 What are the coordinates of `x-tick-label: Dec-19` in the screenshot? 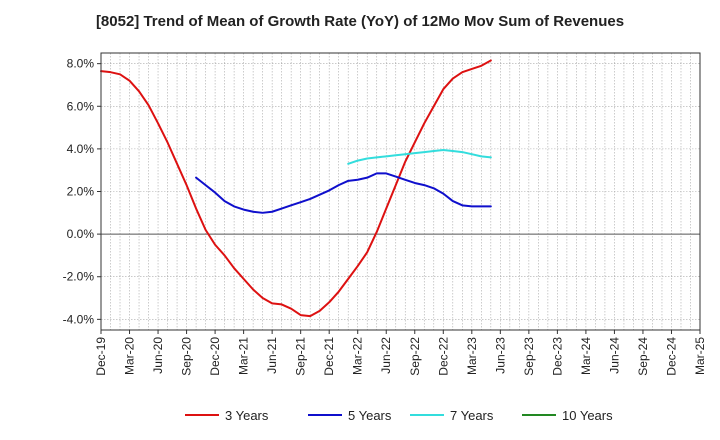 It's located at (101, 356).